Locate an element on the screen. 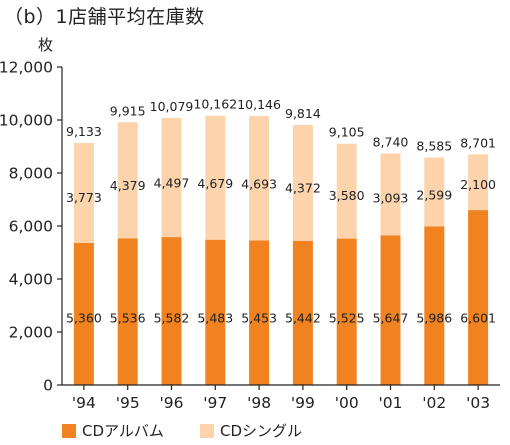 The image size is (510, 445). bar-label-total: 8,701 is located at coordinates (478, 142).